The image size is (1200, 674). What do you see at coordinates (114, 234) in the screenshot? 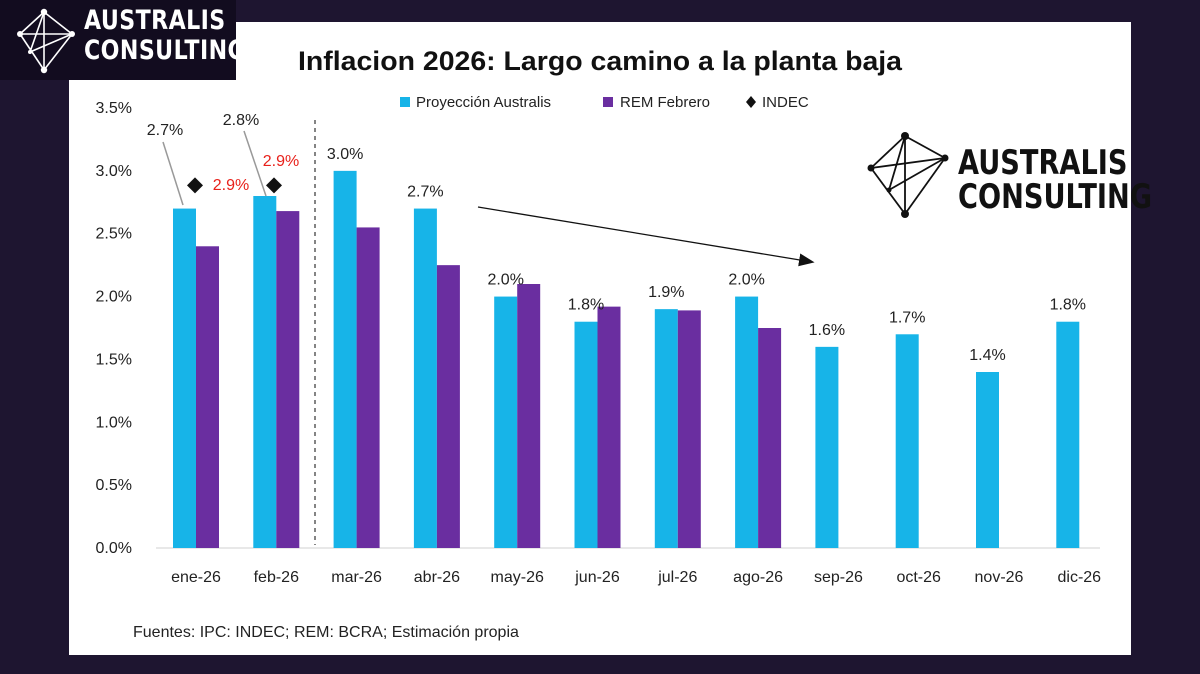
I see `y-tick-label: 2.5%` at bounding box center [114, 234].